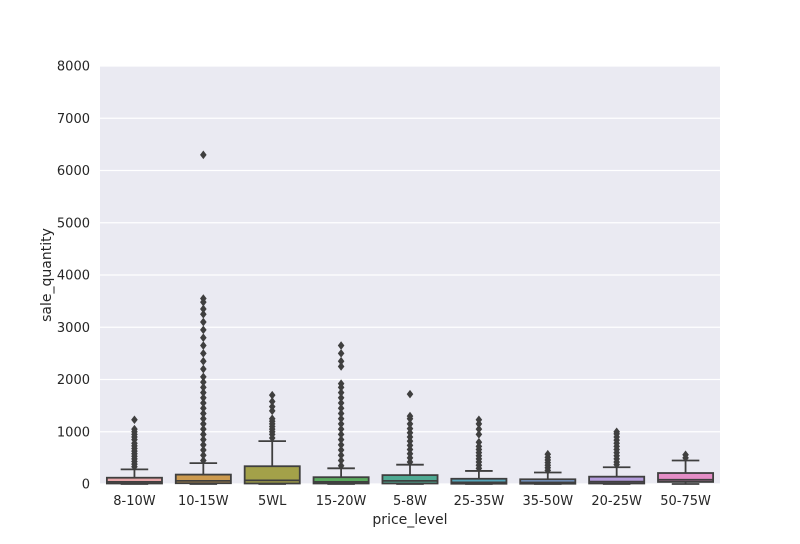 The height and width of the screenshot is (544, 800). What do you see at coordinates (410, 501) in the screenshot?
I see `x-tick-label: 5-8W` at bounding box center [410, 501].